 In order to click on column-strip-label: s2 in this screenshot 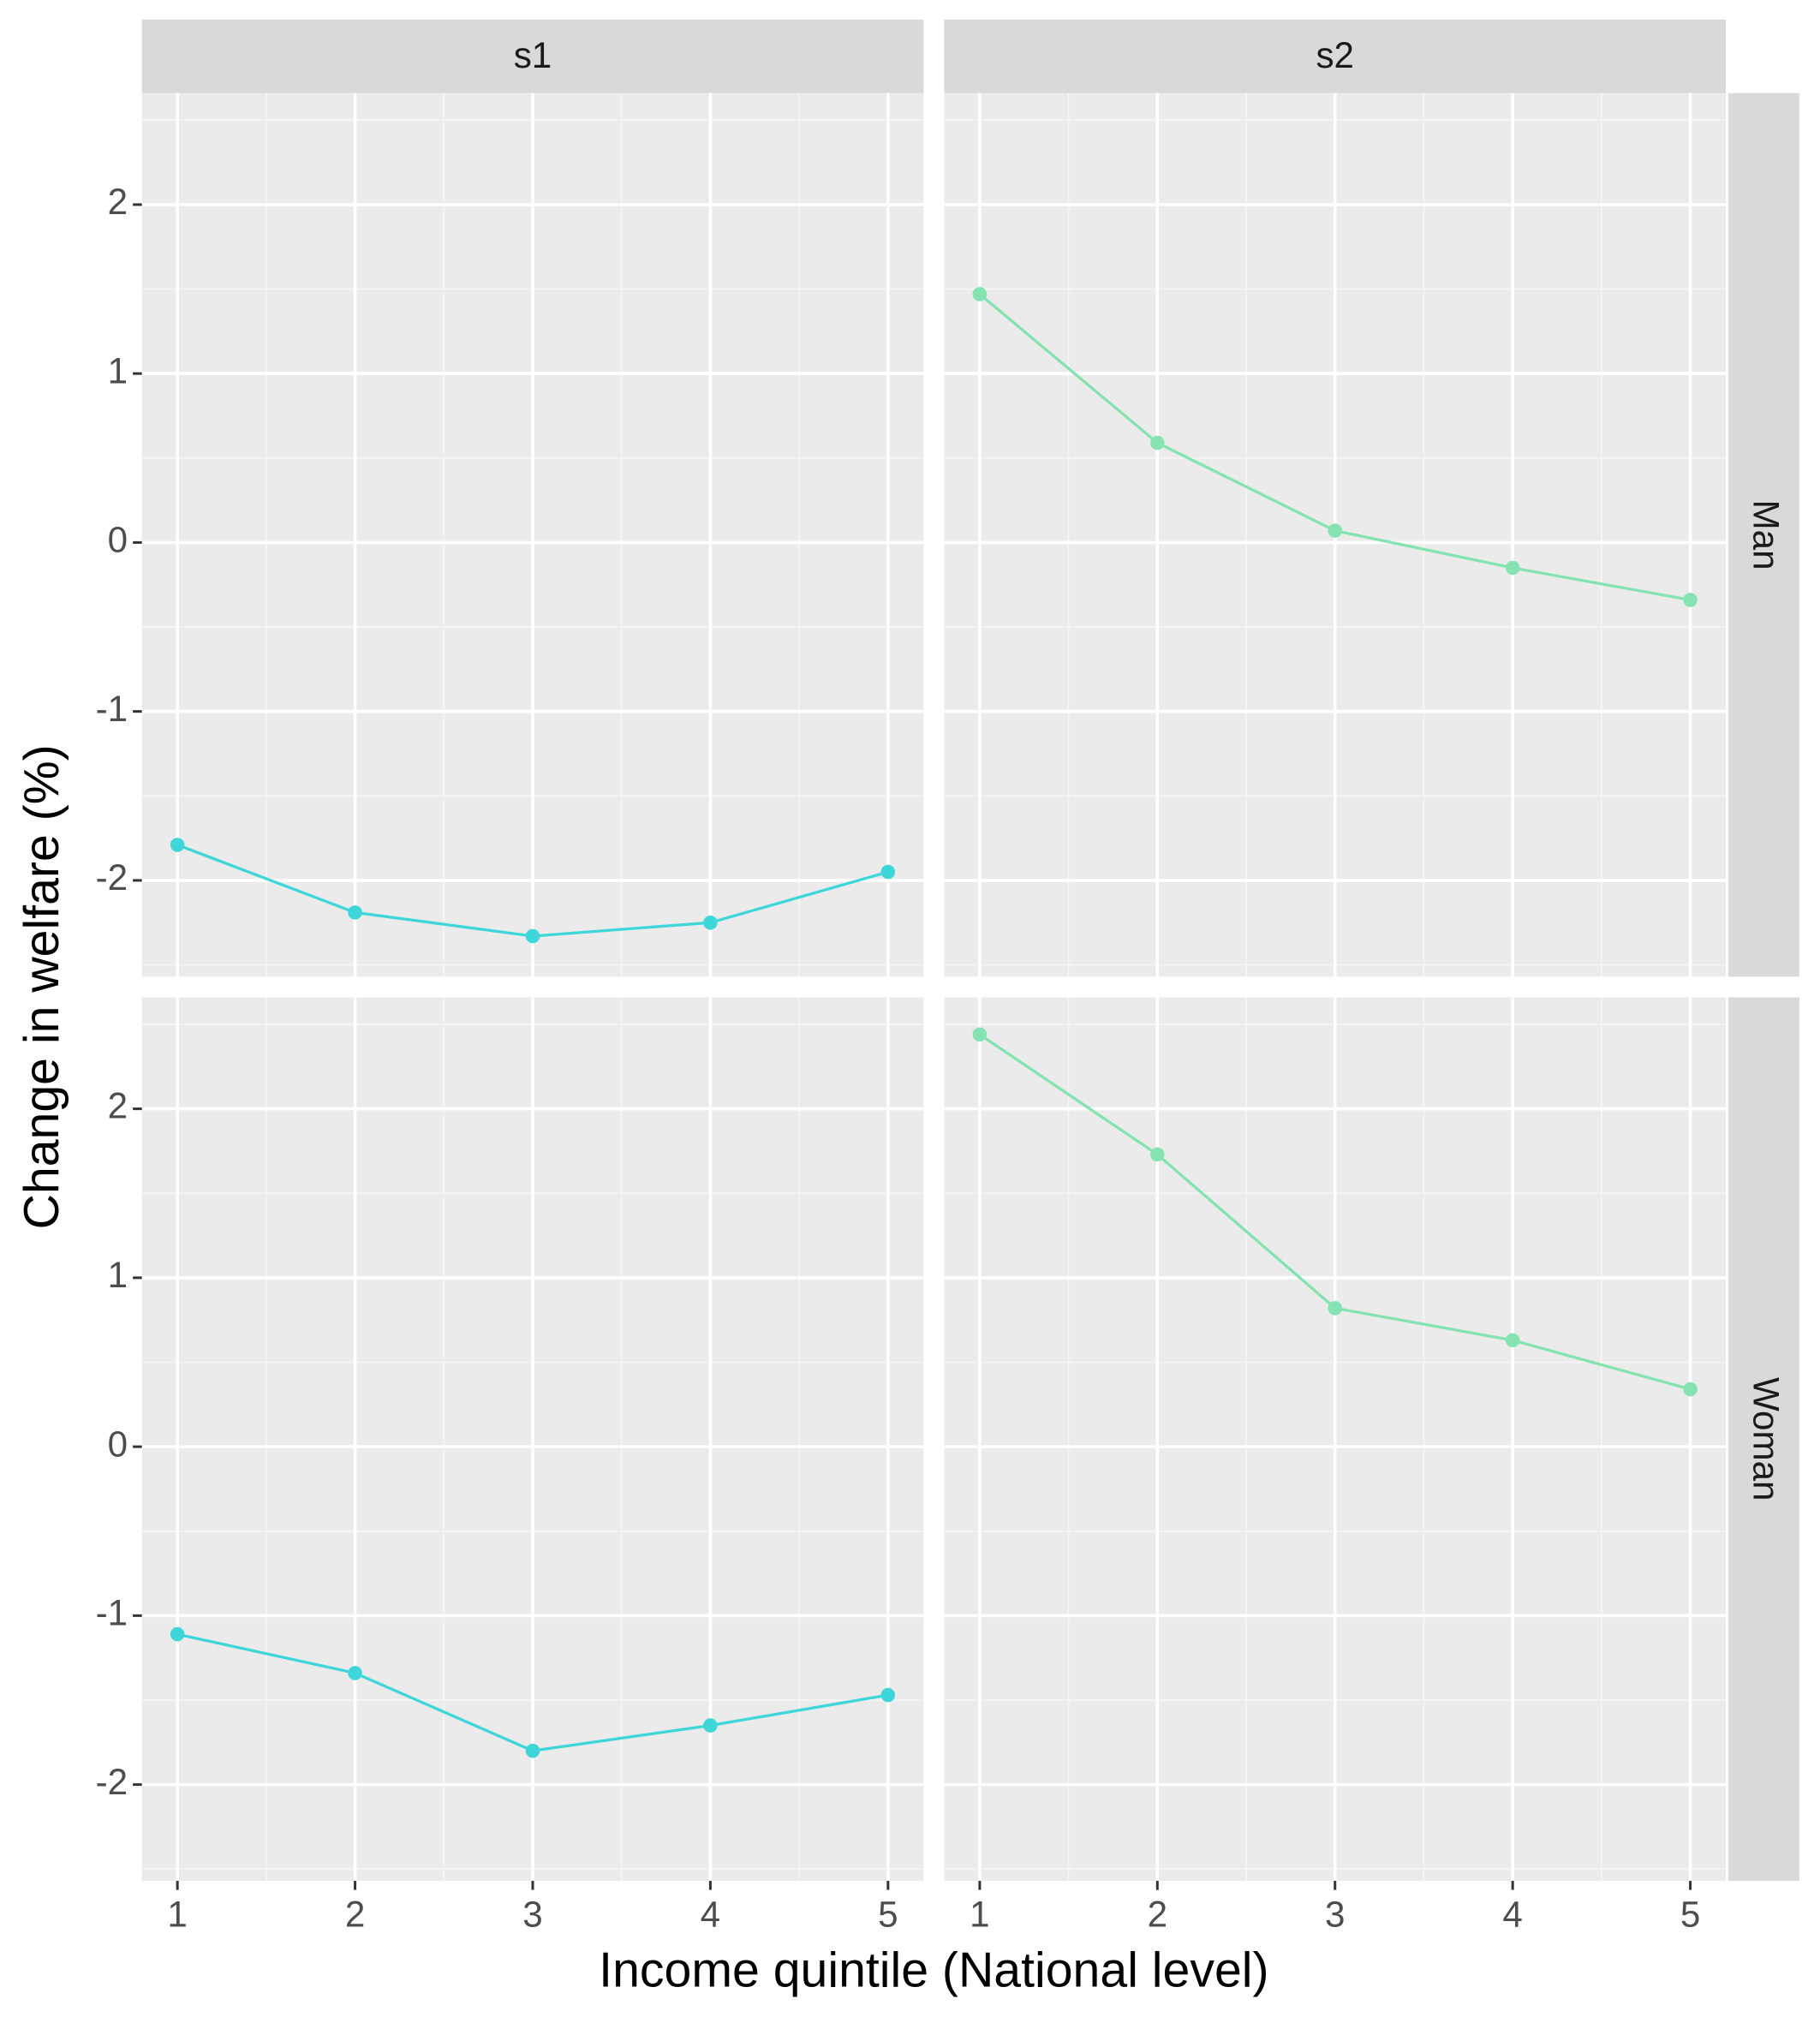, I will do `click(1335, 55)`.